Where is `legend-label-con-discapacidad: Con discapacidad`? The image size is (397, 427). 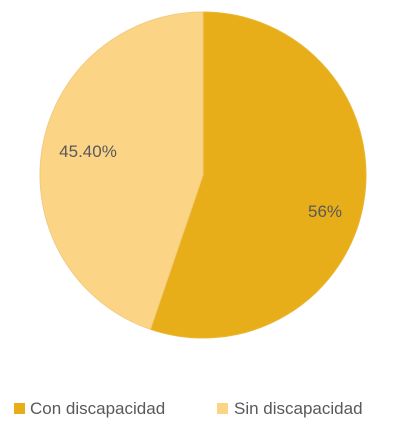
legend-label-con-discapacidad: Con discapacidad is located at coordinates (97, 408).